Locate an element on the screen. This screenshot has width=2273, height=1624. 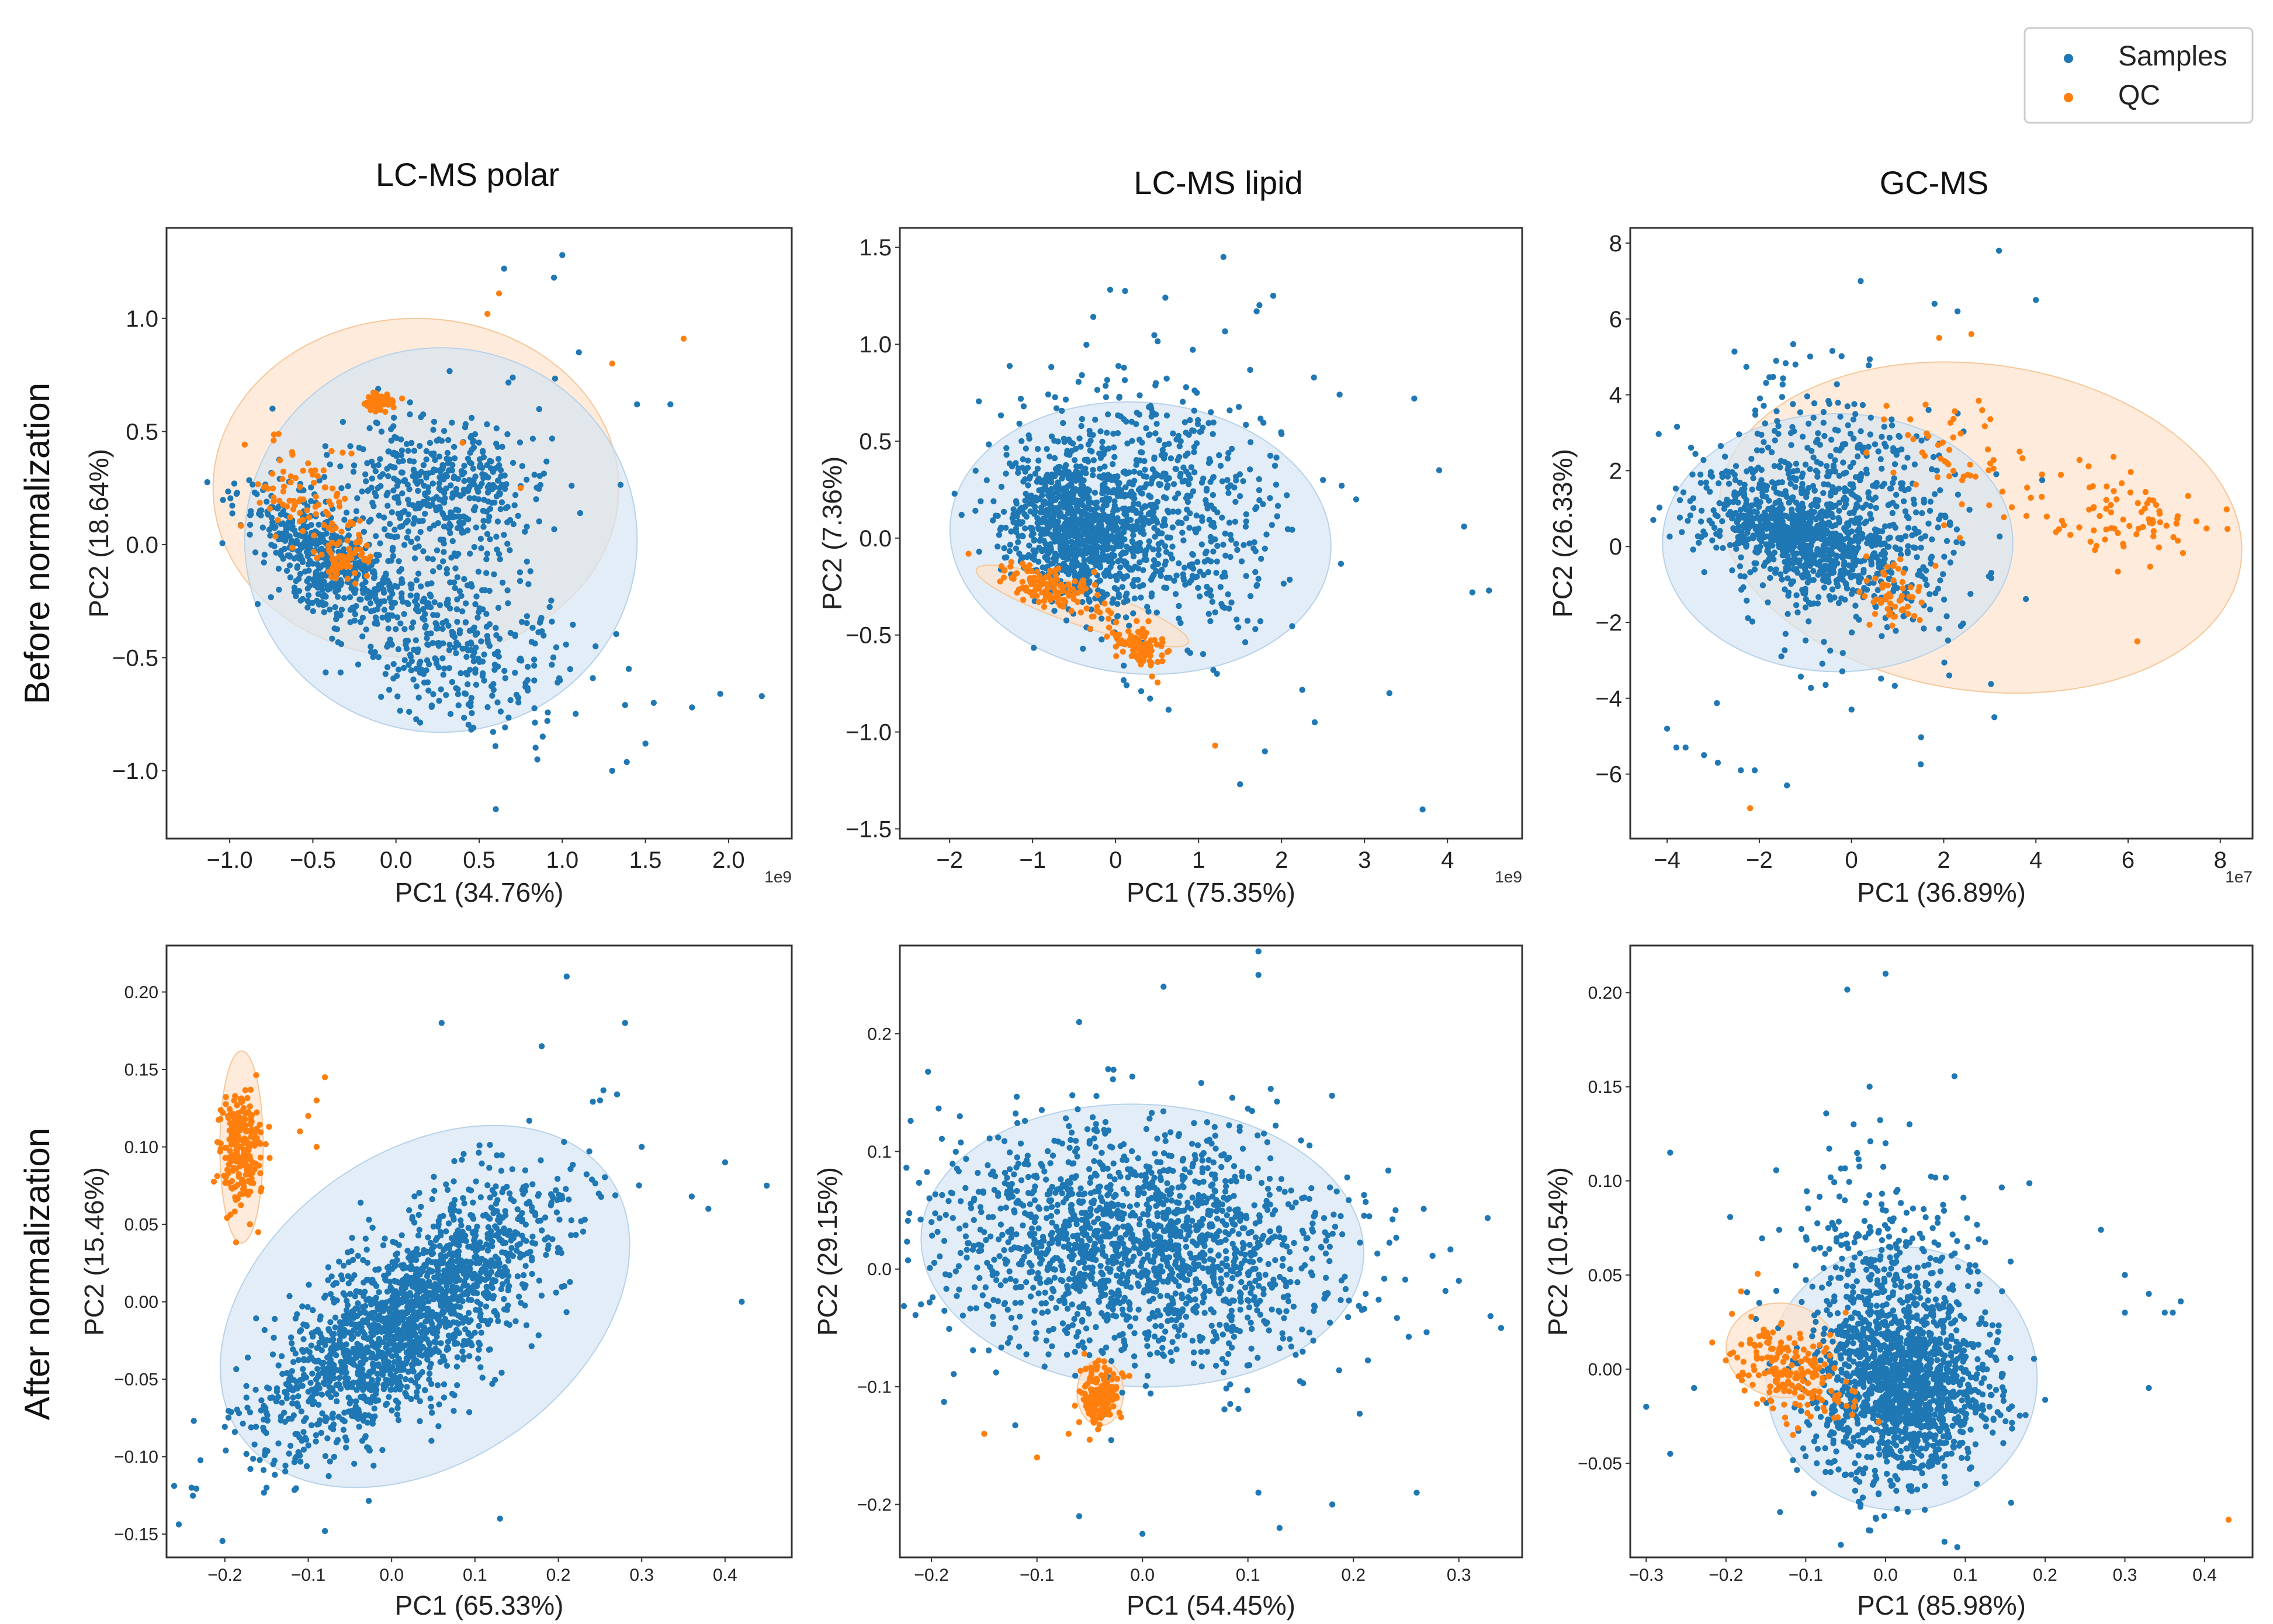
y-tick-label: −1.0 is located at coordinates (869, 733).